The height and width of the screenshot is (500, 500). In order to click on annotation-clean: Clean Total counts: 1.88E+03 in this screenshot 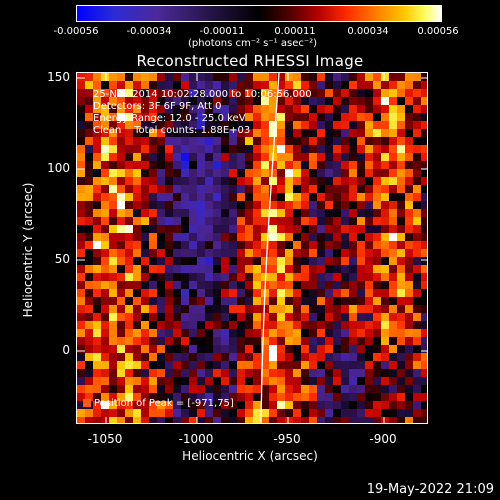, I will do `click(172, 130)`.